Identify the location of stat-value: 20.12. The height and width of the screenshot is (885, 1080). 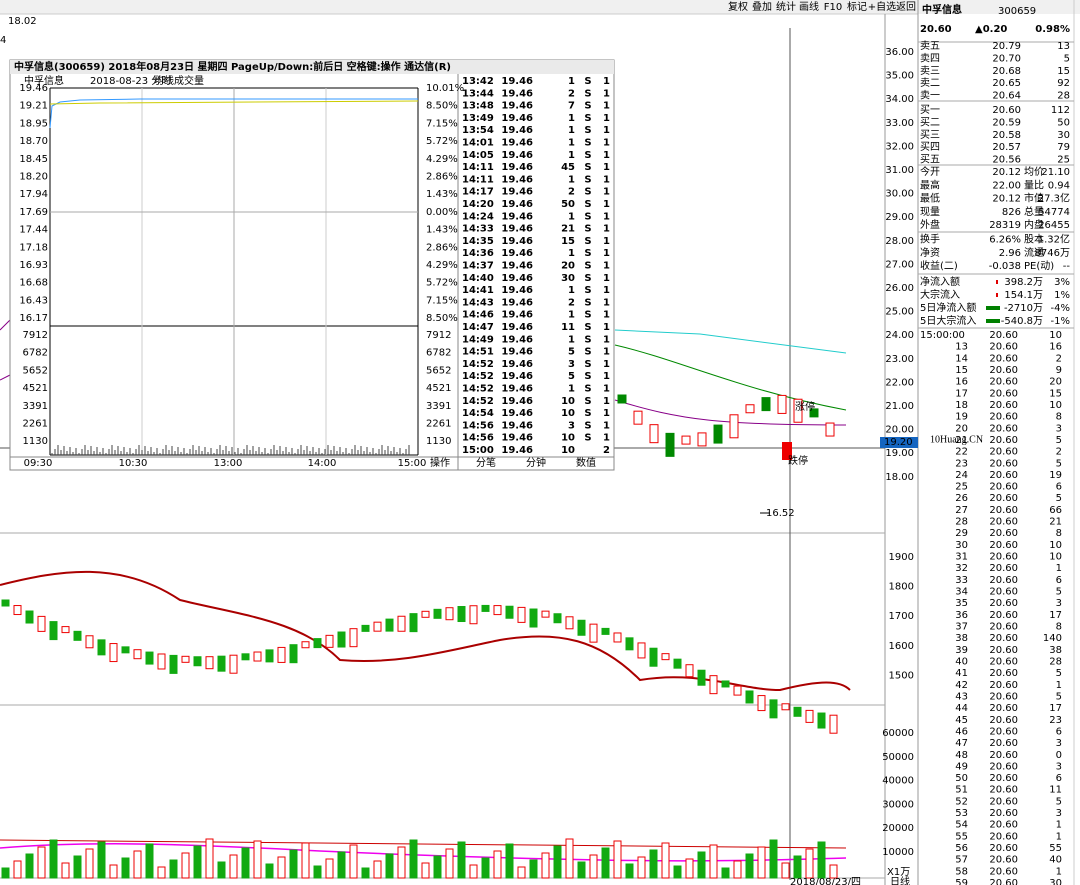
(1006, 199).